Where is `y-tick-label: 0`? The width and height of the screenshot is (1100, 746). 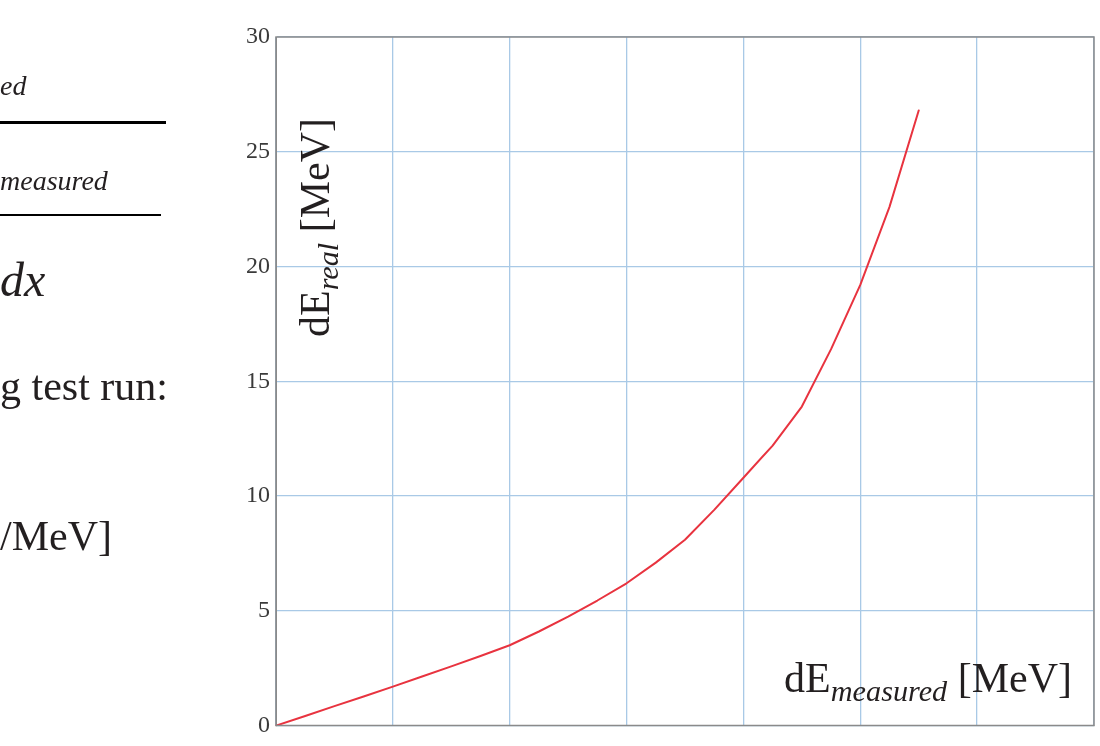 y-tick-label: 0 is located at coordinates (264, 723).